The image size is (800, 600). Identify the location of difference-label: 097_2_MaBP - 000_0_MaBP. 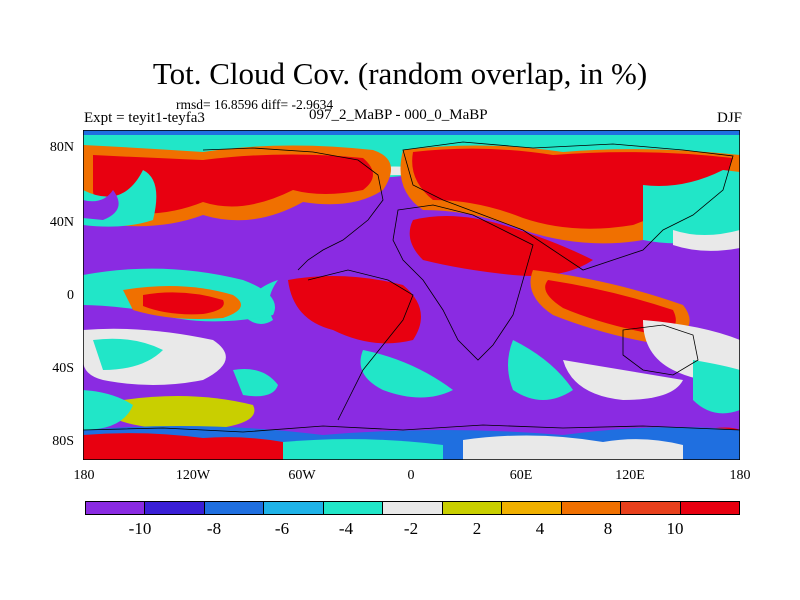
(398, 115).